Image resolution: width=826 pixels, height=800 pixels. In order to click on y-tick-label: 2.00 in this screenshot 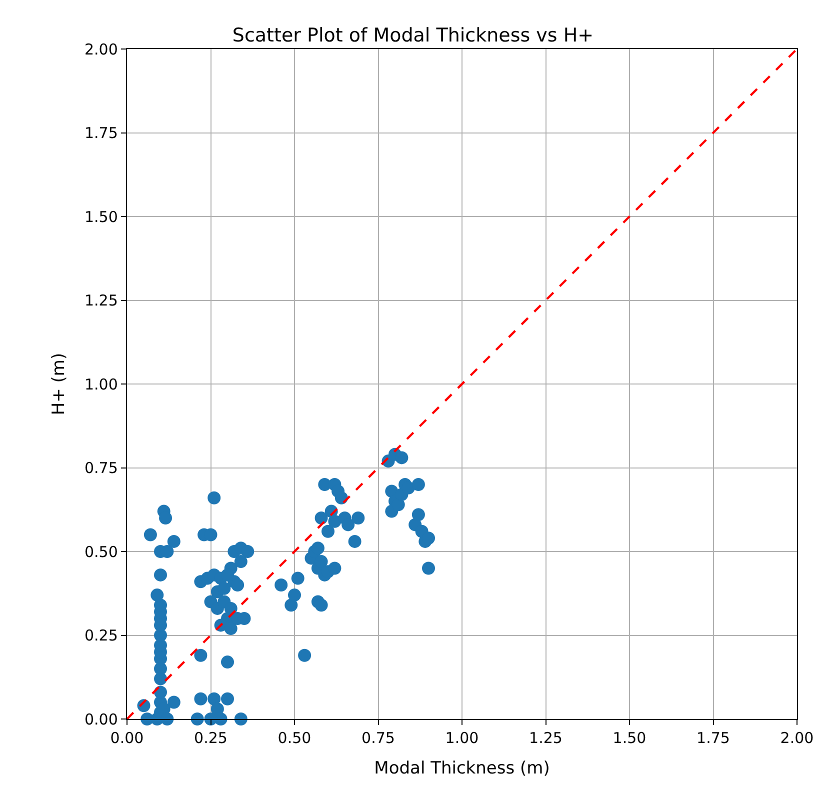, I will do `click(101, 49)`.